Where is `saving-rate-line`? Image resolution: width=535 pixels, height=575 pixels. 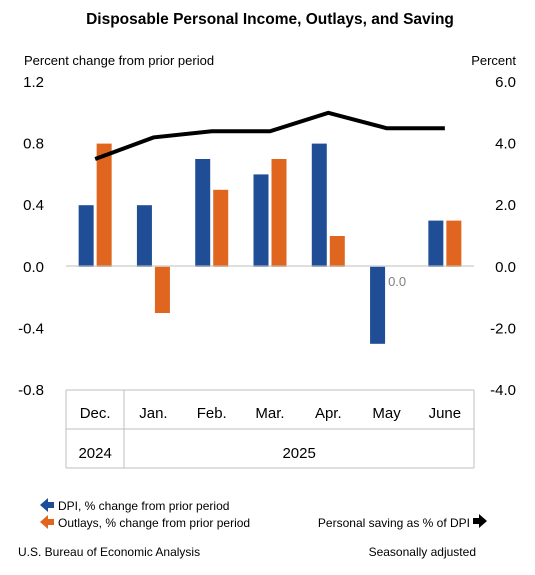
saving-rate-line is located at coordinates (269, 135).